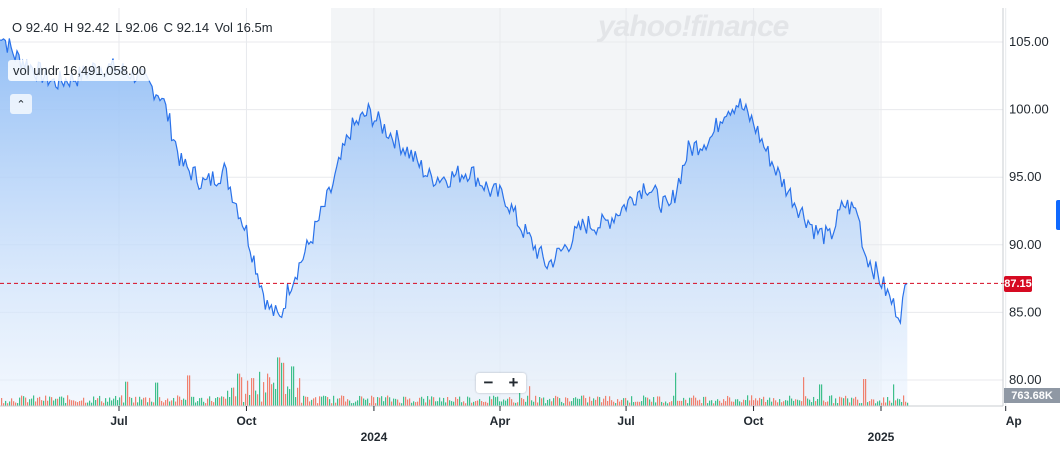 This screenshot has height=452, width=1060. What do you see at coordinates (118, 421) in the screenshot?
I see `x-tick-label: Jul` at bounding box center [118, 421].